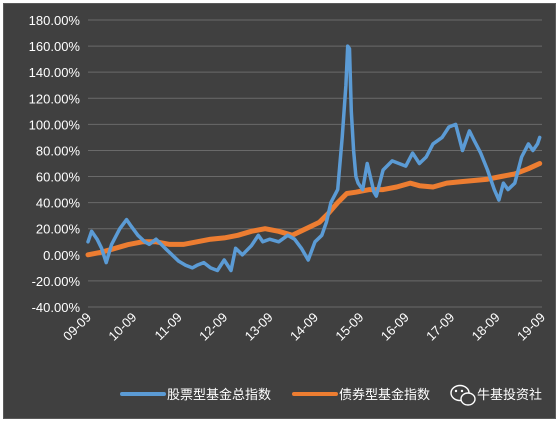 The width and height of the screenshot is (560, 422). I want to click on y-tick-label: 140.00%, so click(55, 72).